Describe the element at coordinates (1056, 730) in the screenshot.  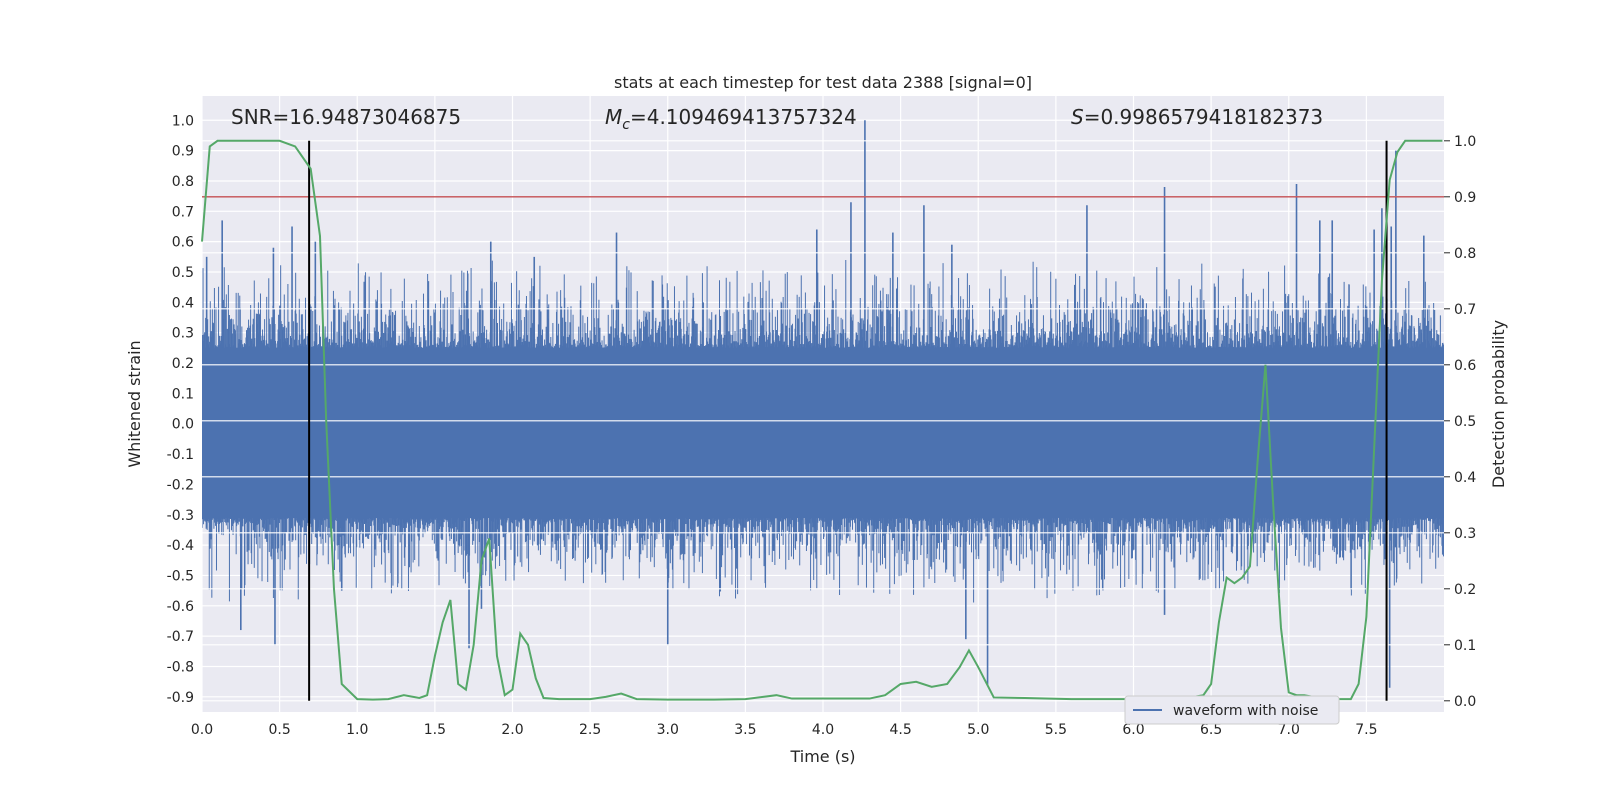
I see `x-tick-label: 5.5` at that location.